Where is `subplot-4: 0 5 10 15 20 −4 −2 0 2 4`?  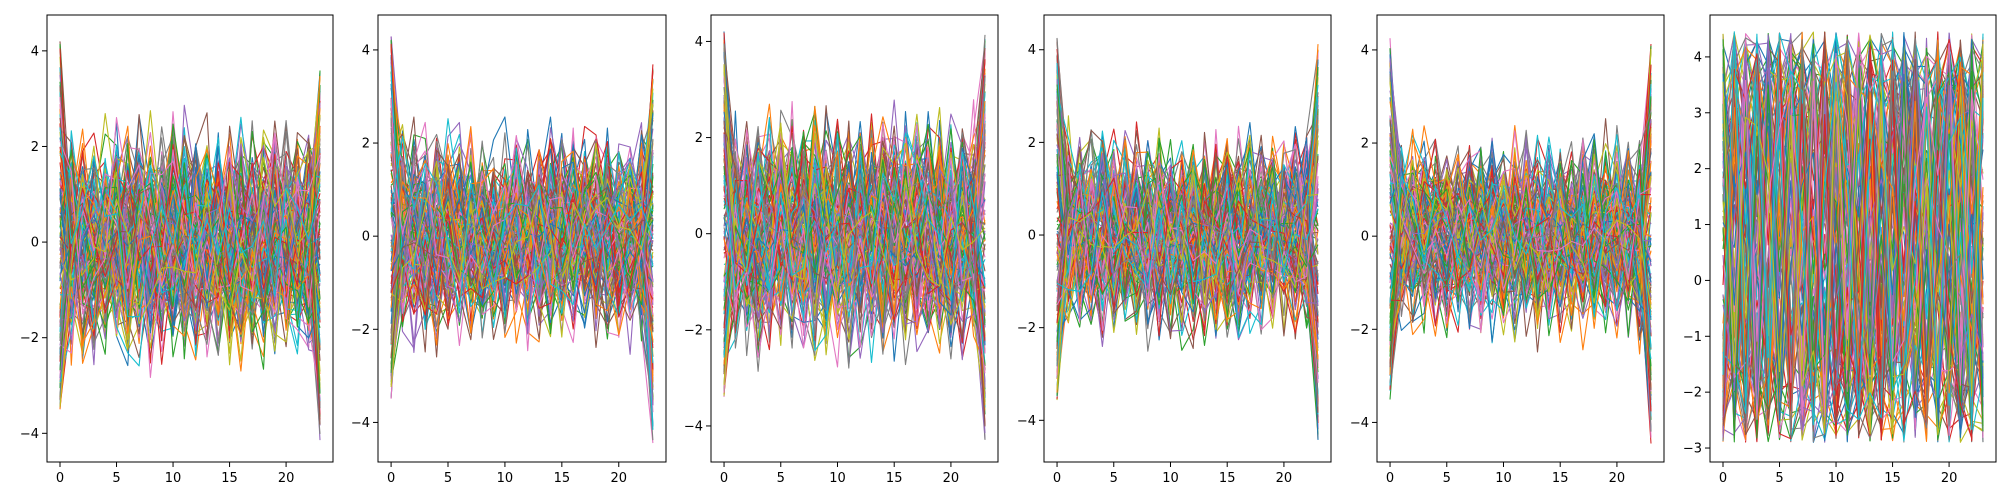 subplot-4: 0 5 10 15 20 −4 −2 0 2 4 is located at coordinates (1174, 250).